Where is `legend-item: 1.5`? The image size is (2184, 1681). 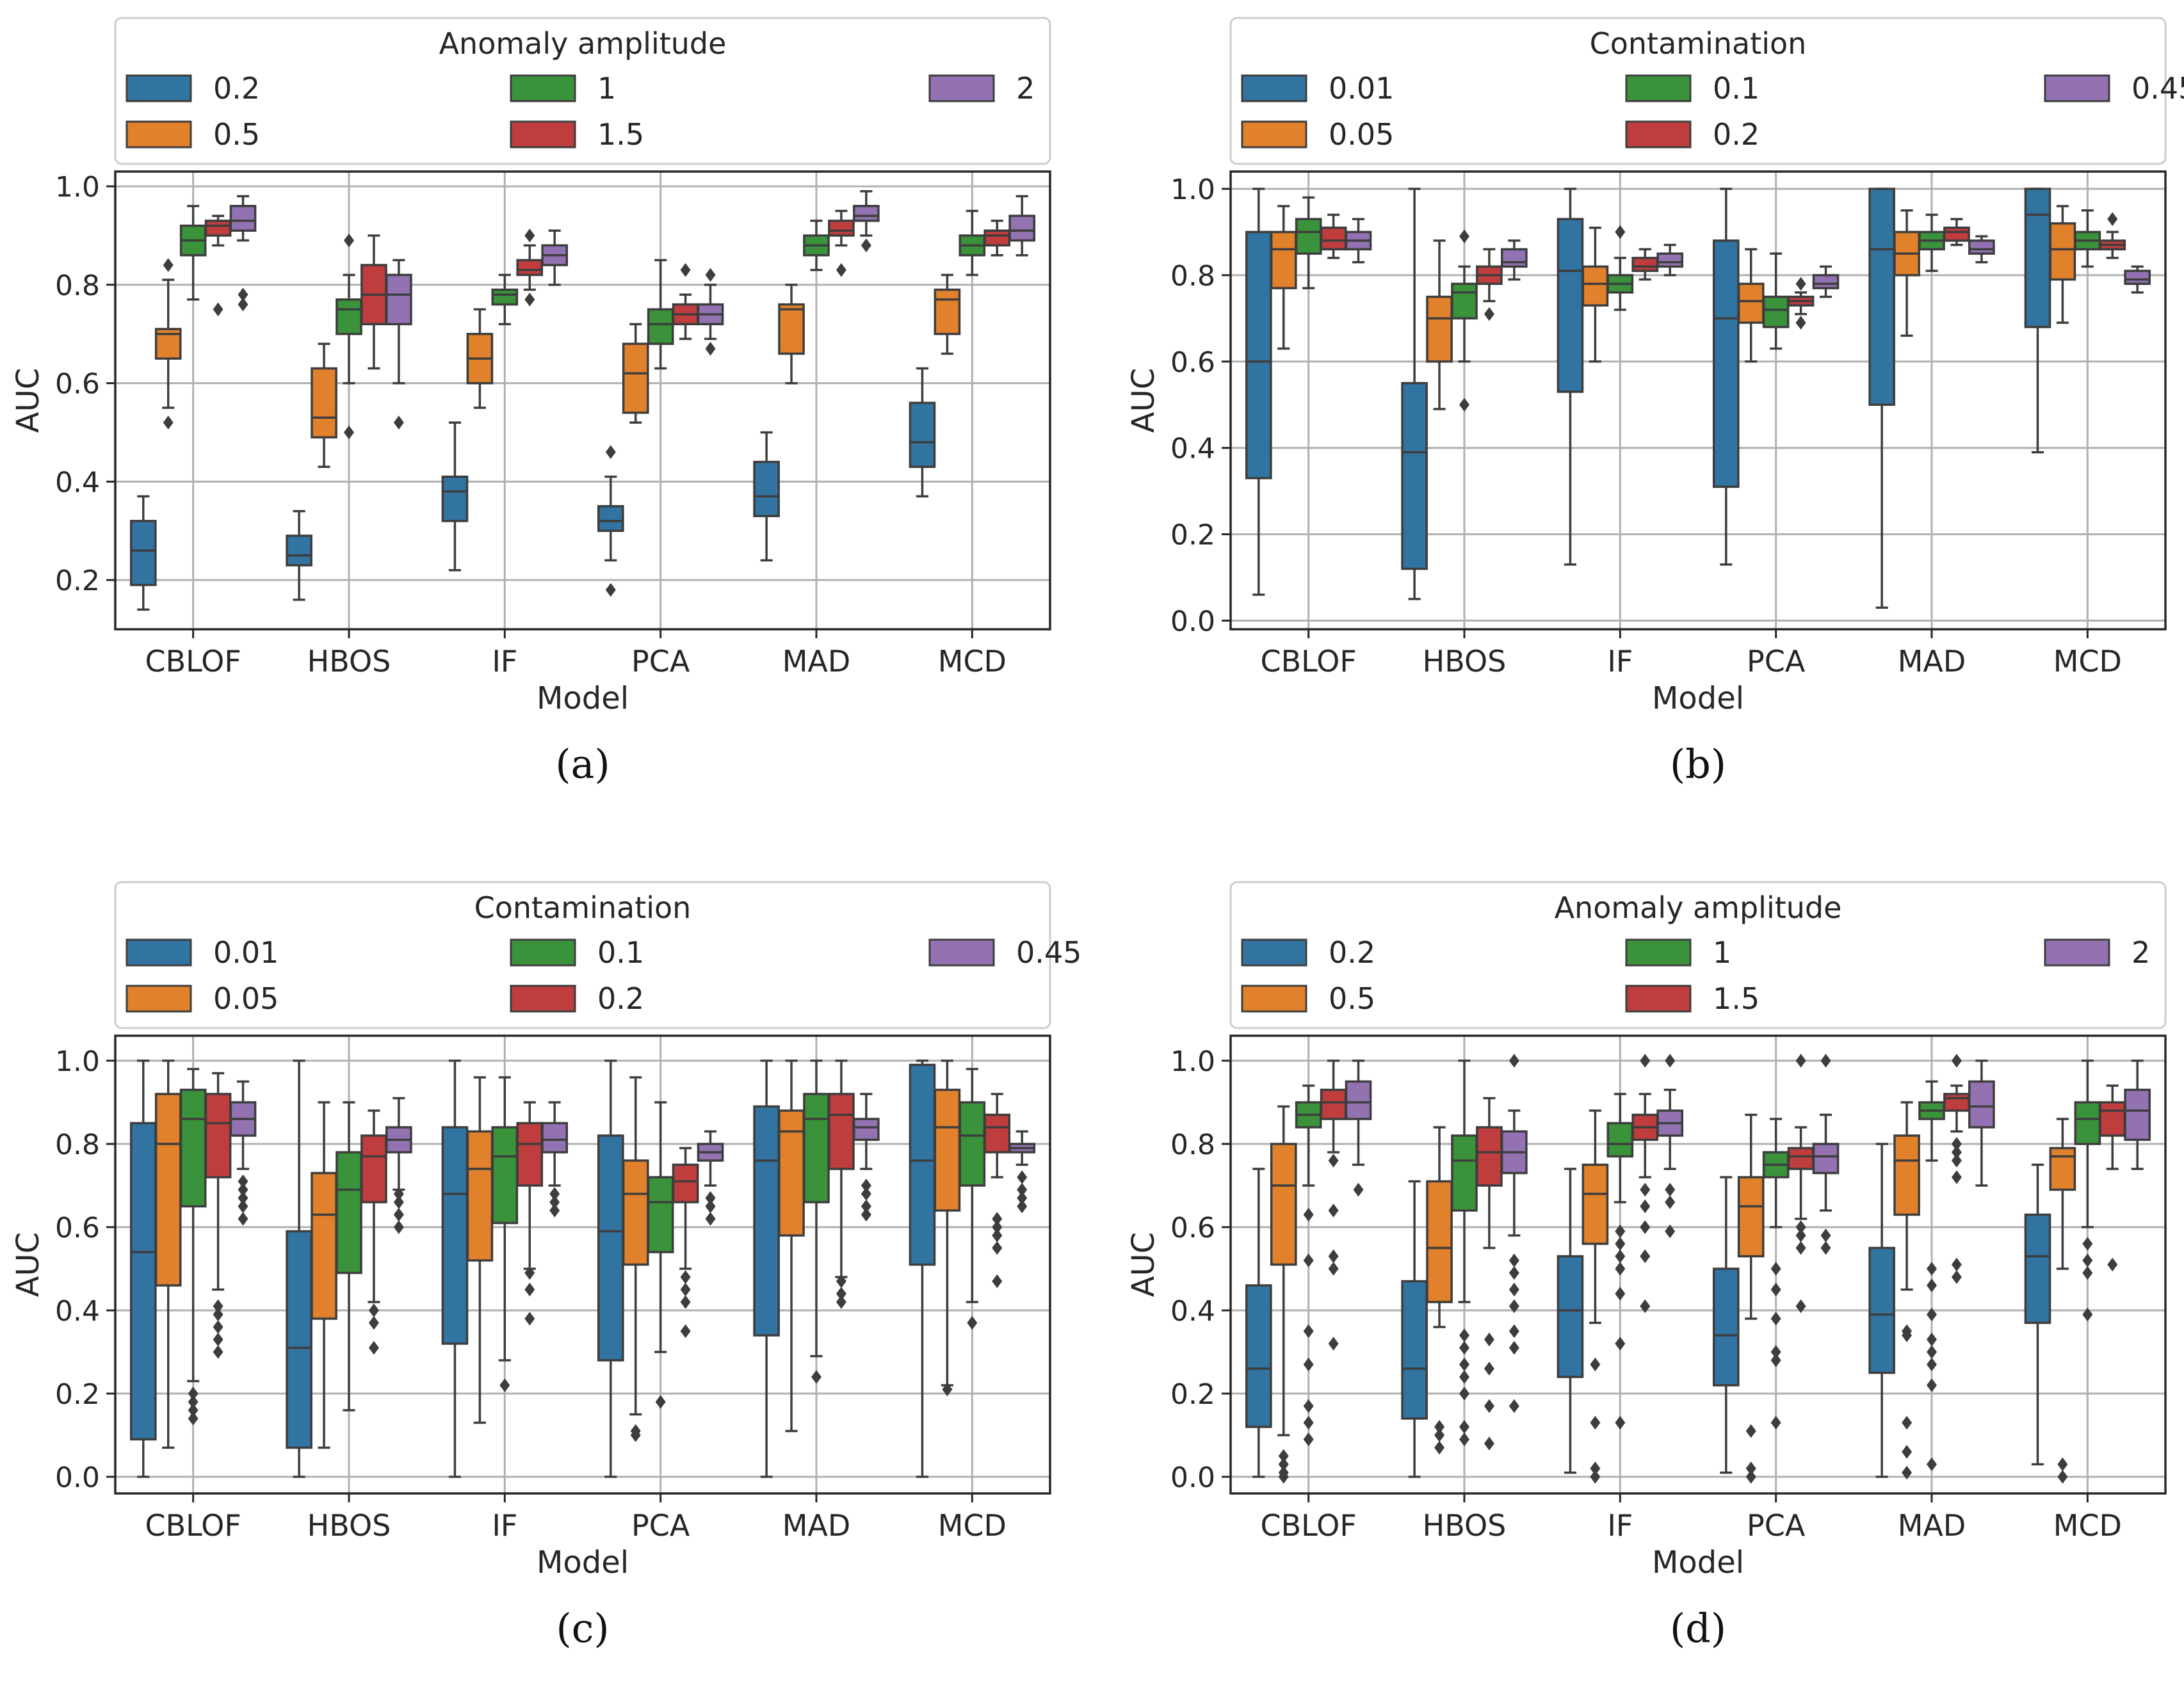 legend-item: 1.5 is located at coordinates (577, 134).